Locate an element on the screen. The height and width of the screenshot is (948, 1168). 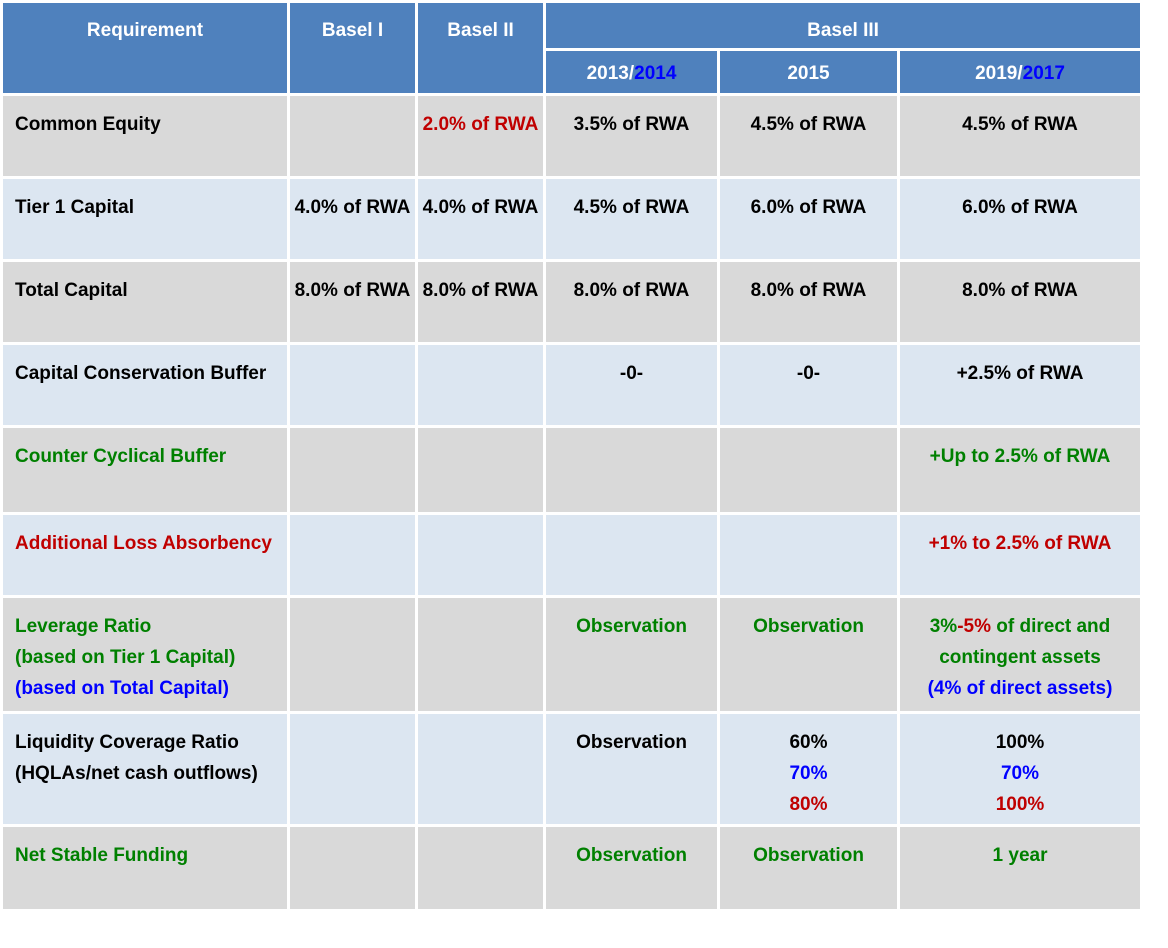
header-cell: 2019/2017 is located at coordinates (1020, 72).